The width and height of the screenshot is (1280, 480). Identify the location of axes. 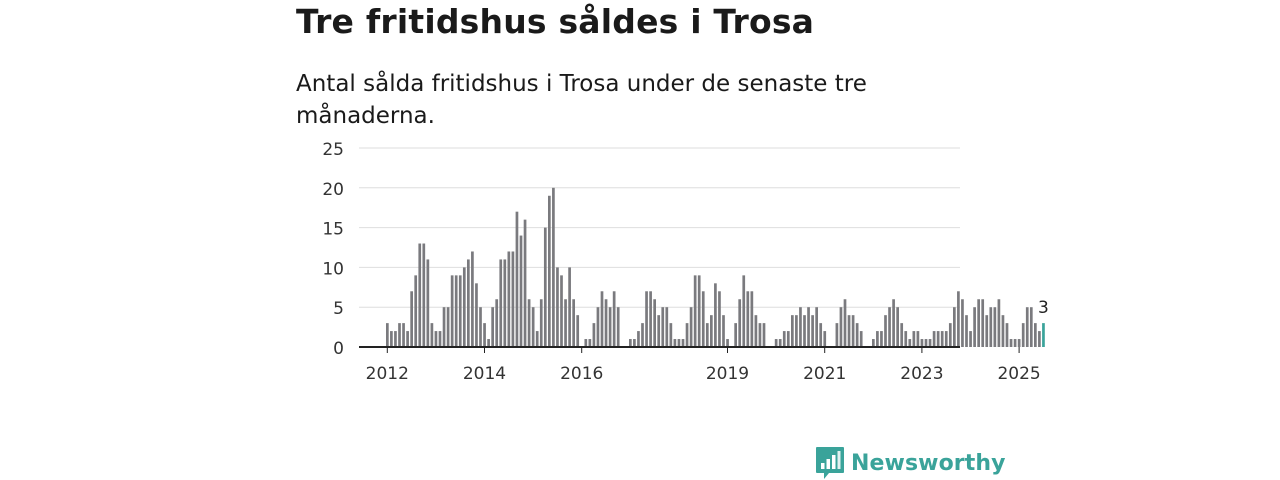
(689, 349).